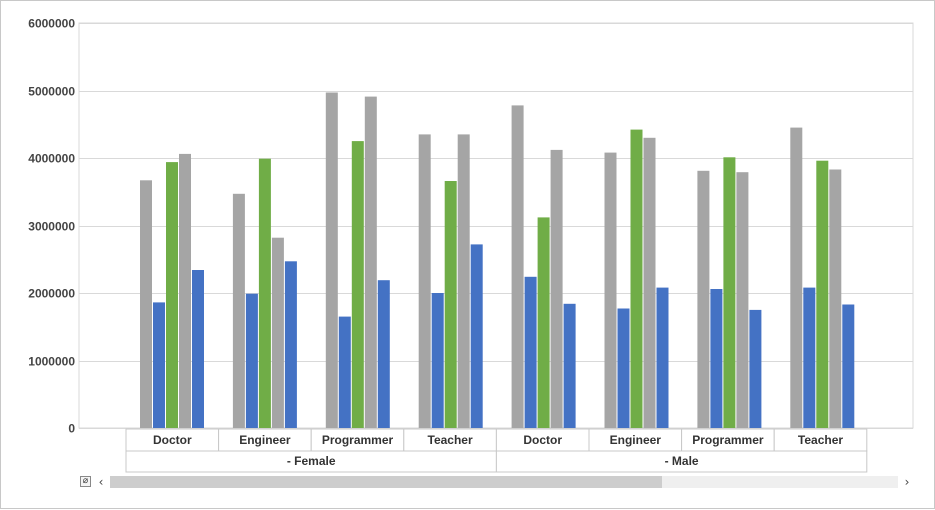 The height and width of the screenshot is (510, 935). I want to click on y-tick-label: 0, so click(71, 429).